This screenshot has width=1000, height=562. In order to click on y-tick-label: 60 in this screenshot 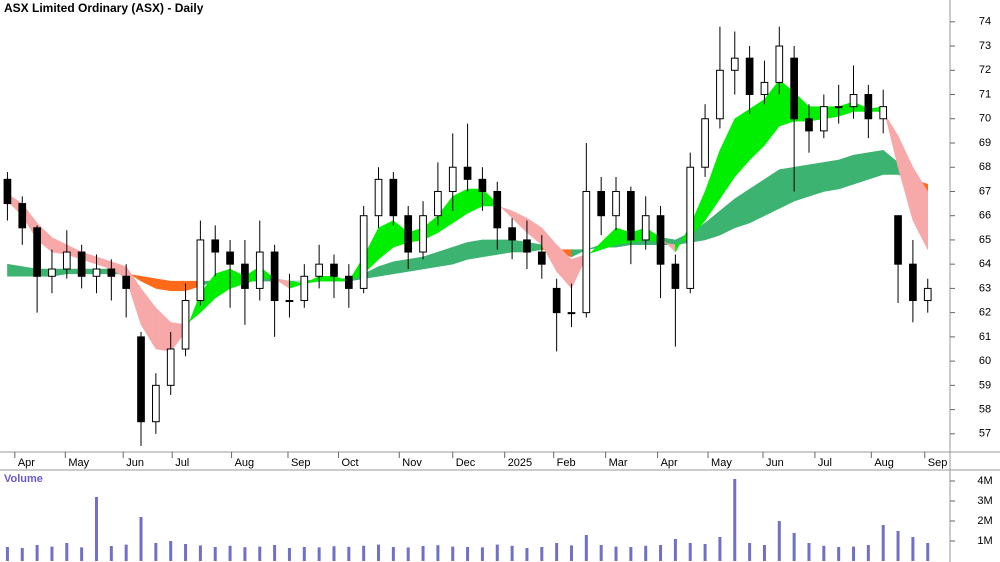, I will do `click(985, 361)`.